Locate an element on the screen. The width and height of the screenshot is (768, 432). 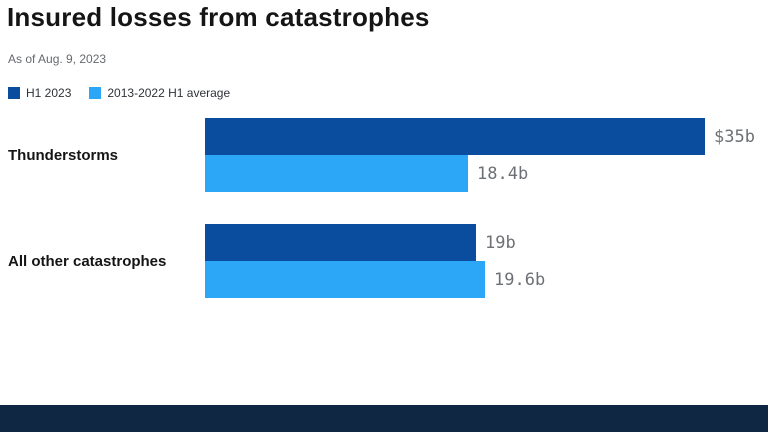
legend-swatch-light-icon is located at coordinates (95, 93).